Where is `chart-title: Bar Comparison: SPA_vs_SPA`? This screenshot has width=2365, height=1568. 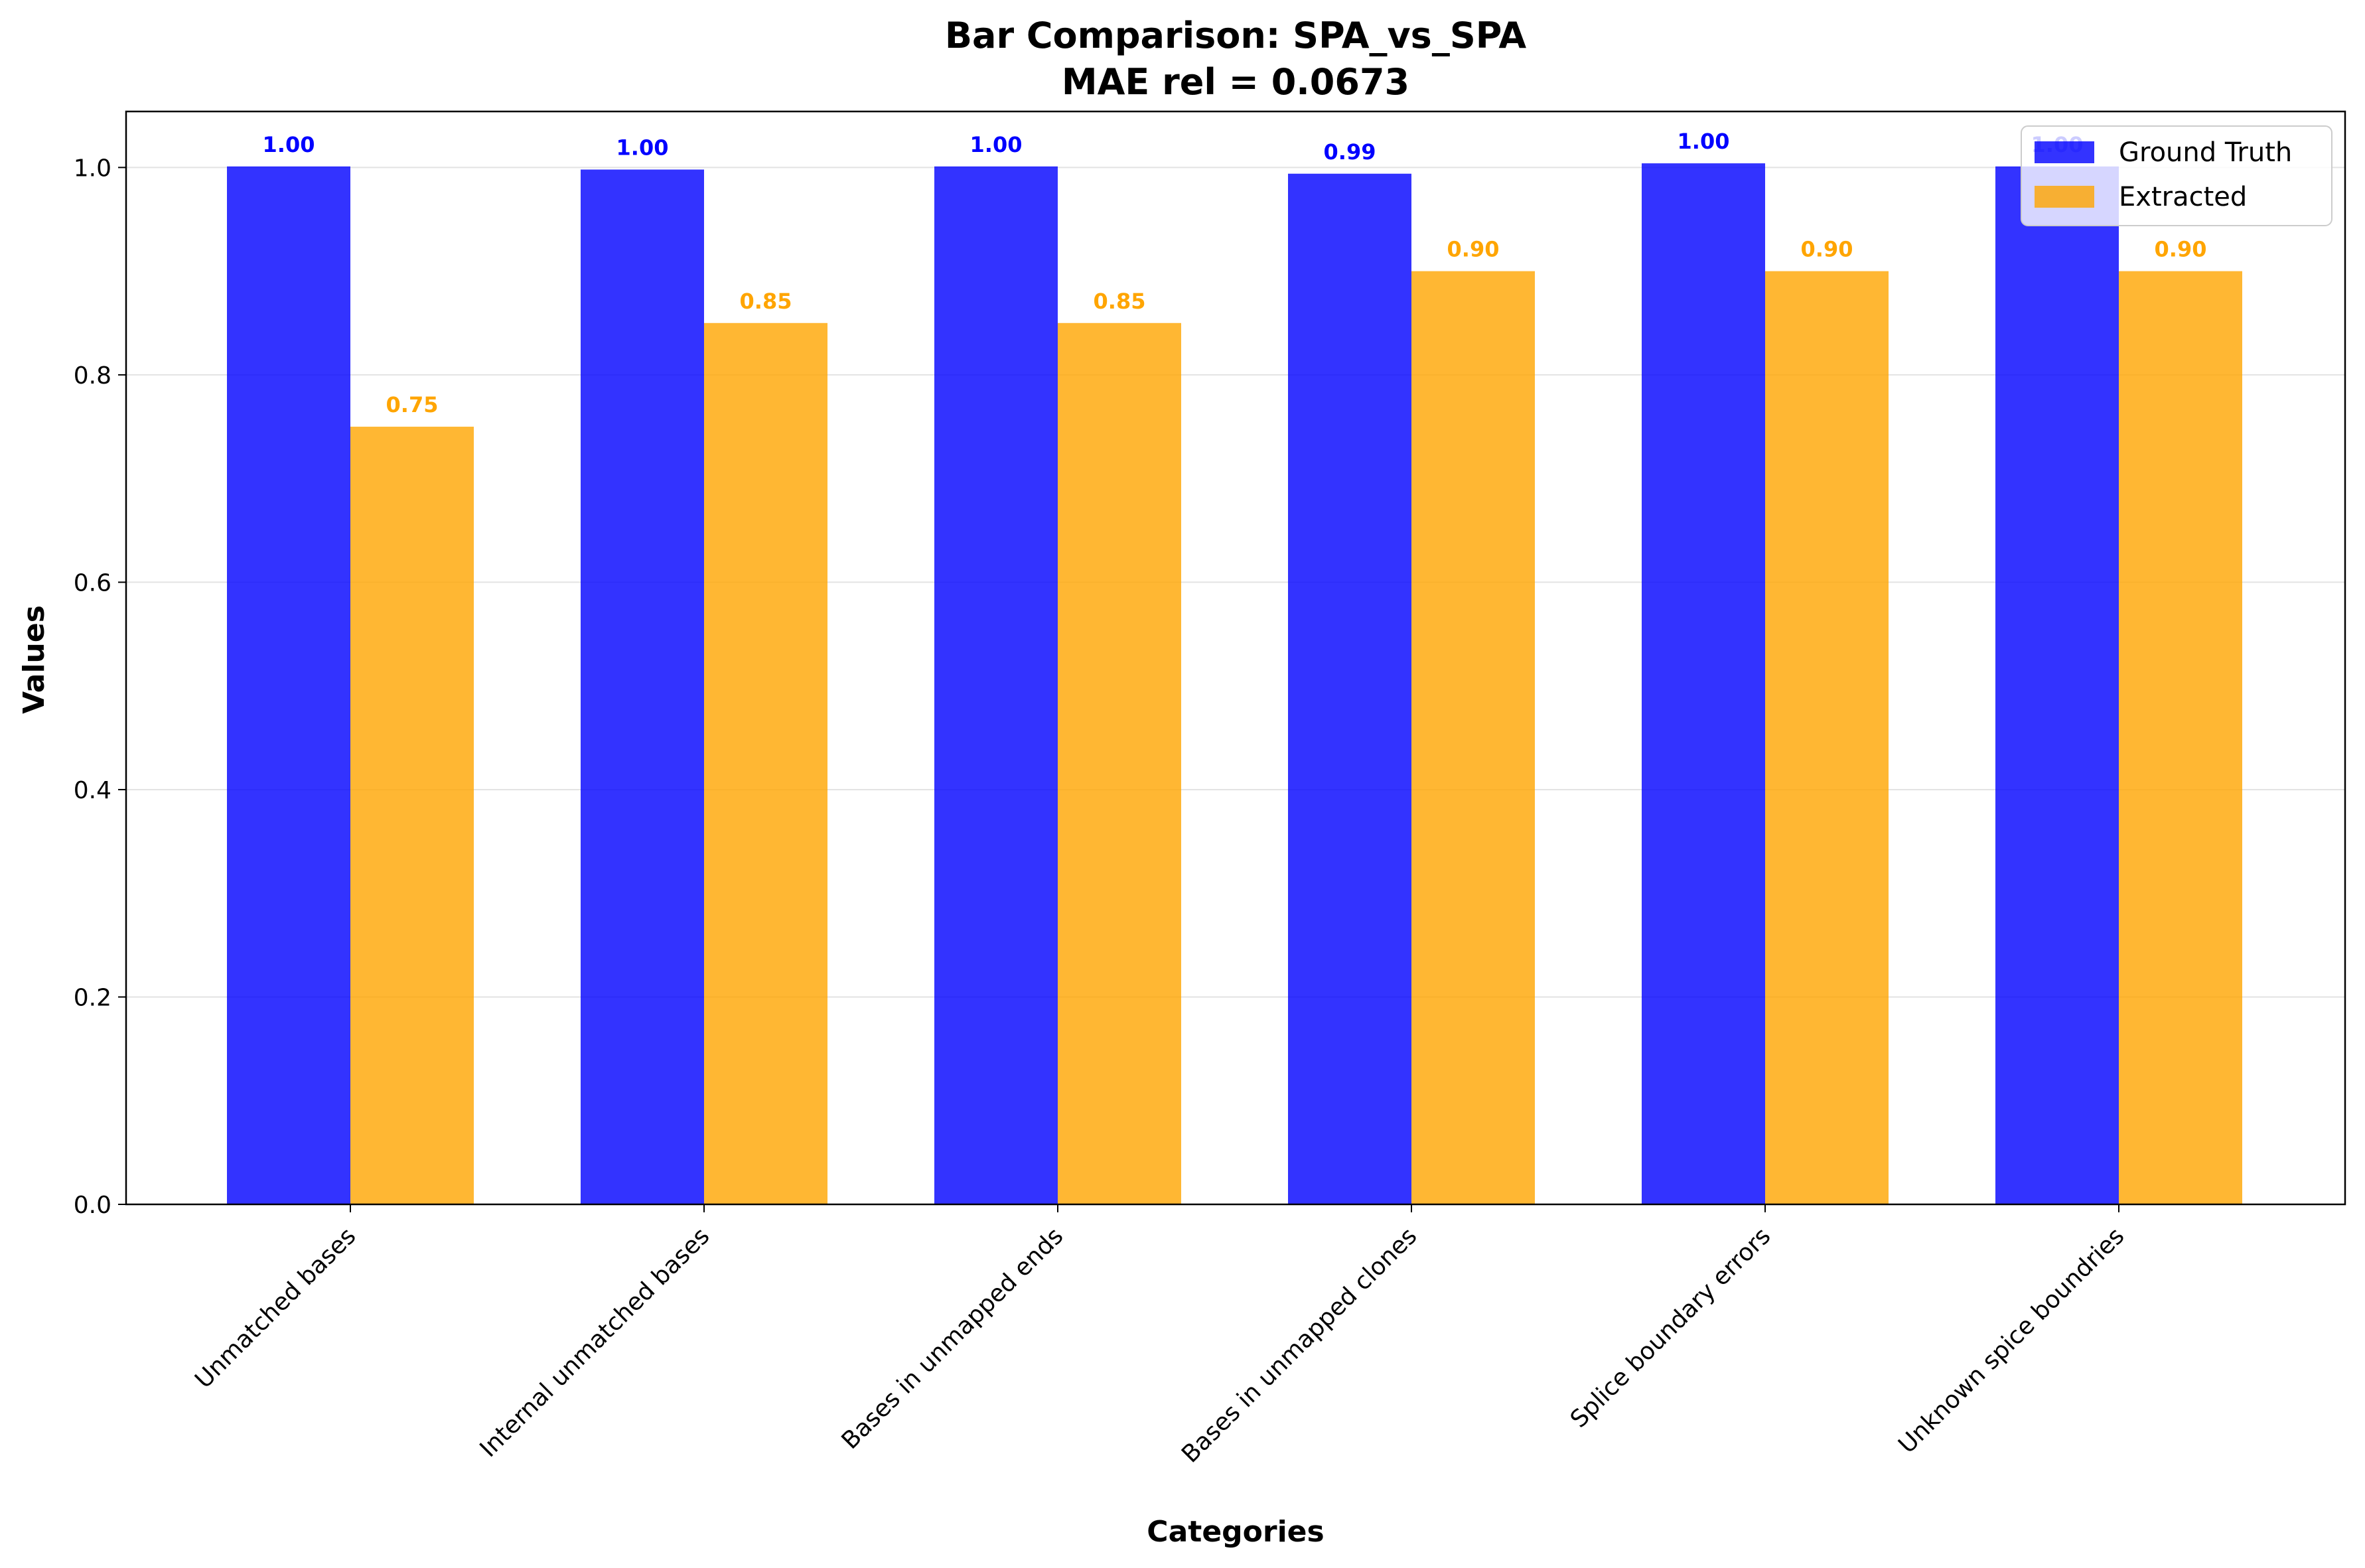 chart-title: Bar Comparison: SPA_vs_SPA is located at coordinates (1235, 35).